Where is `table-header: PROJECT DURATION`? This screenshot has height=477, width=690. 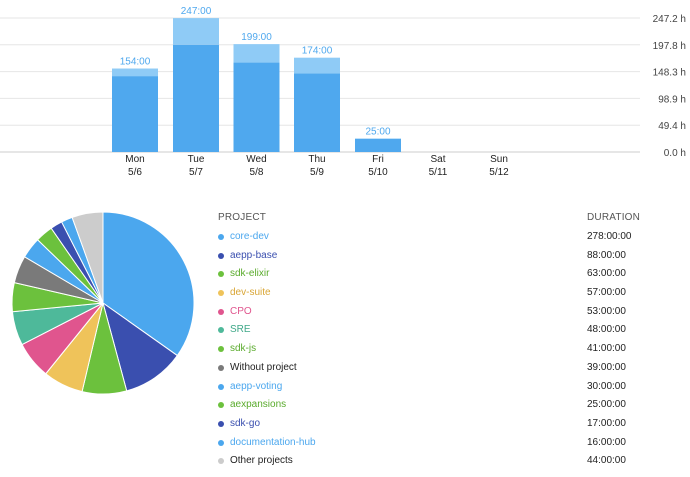 table-header: PROJECT DURATION is located at coordinates (438, 217).